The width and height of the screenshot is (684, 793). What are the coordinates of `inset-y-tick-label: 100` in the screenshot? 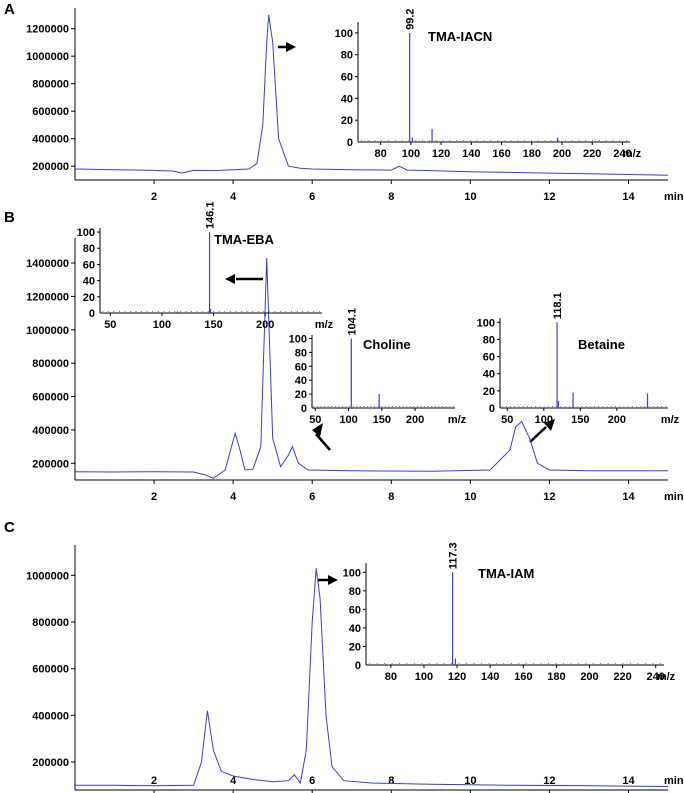 It's located at (352, 573).